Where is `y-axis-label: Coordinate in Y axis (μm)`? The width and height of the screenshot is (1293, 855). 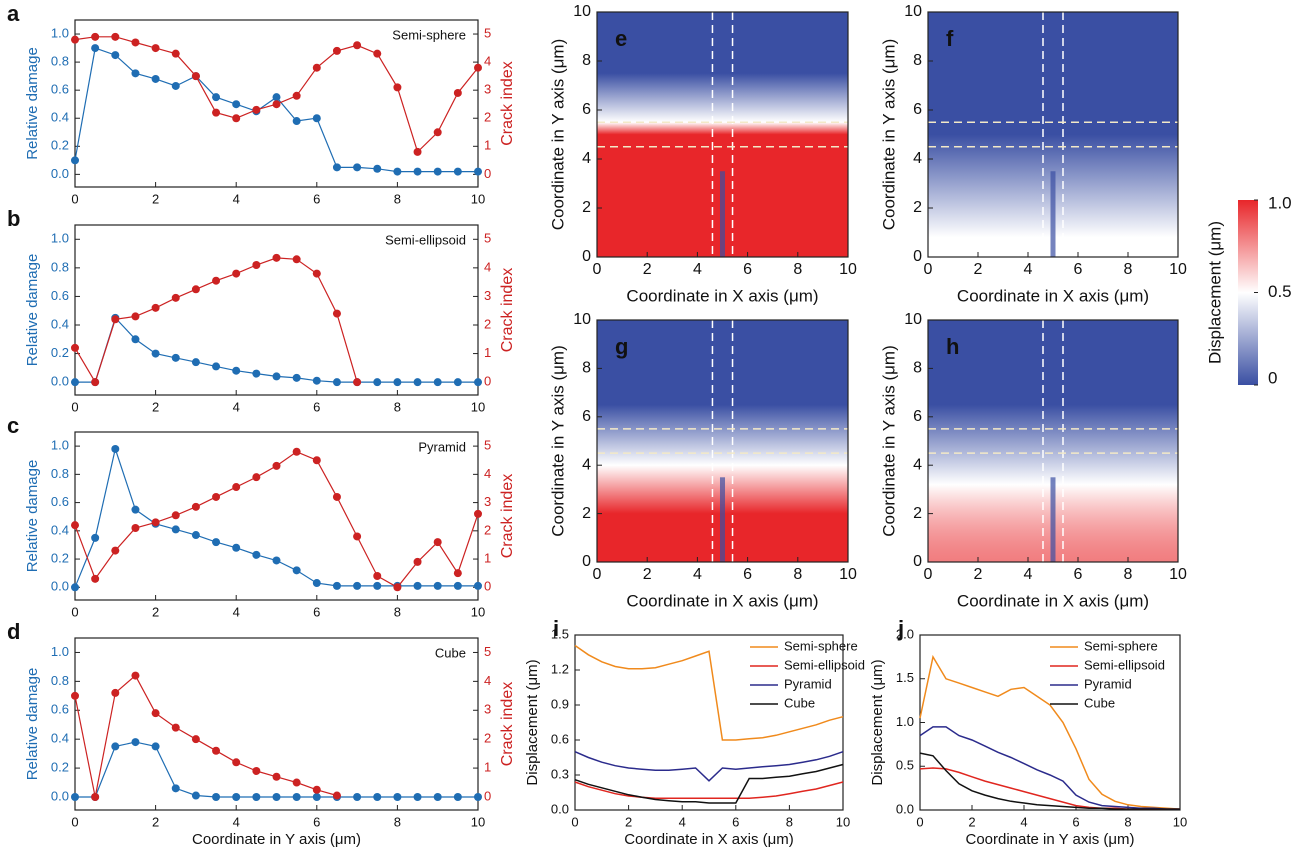
y-axis-label: Coordinate in Y axis (μm) is located at coordinates (888, 441).